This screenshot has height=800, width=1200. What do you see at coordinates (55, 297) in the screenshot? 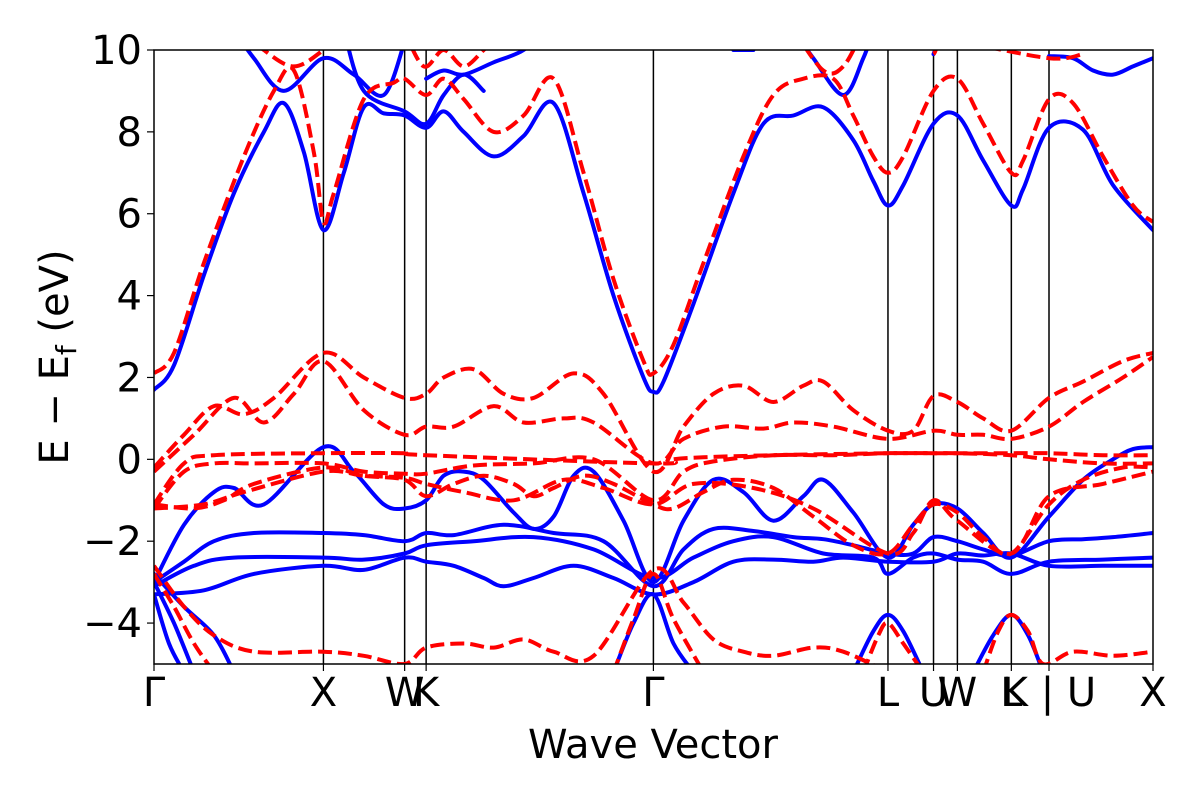
I see `y-axis-title-unit: (eV)` at bounding box center [55, 297].